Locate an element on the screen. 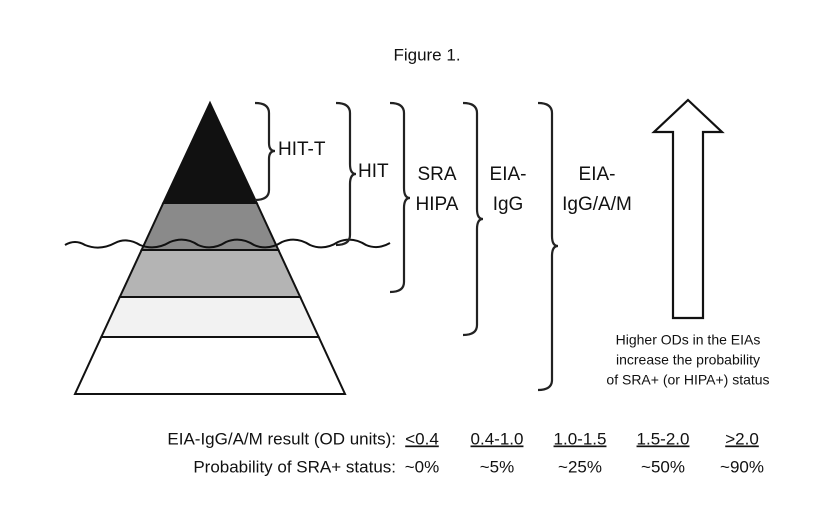  waterline is located at coordinates (227, 243).